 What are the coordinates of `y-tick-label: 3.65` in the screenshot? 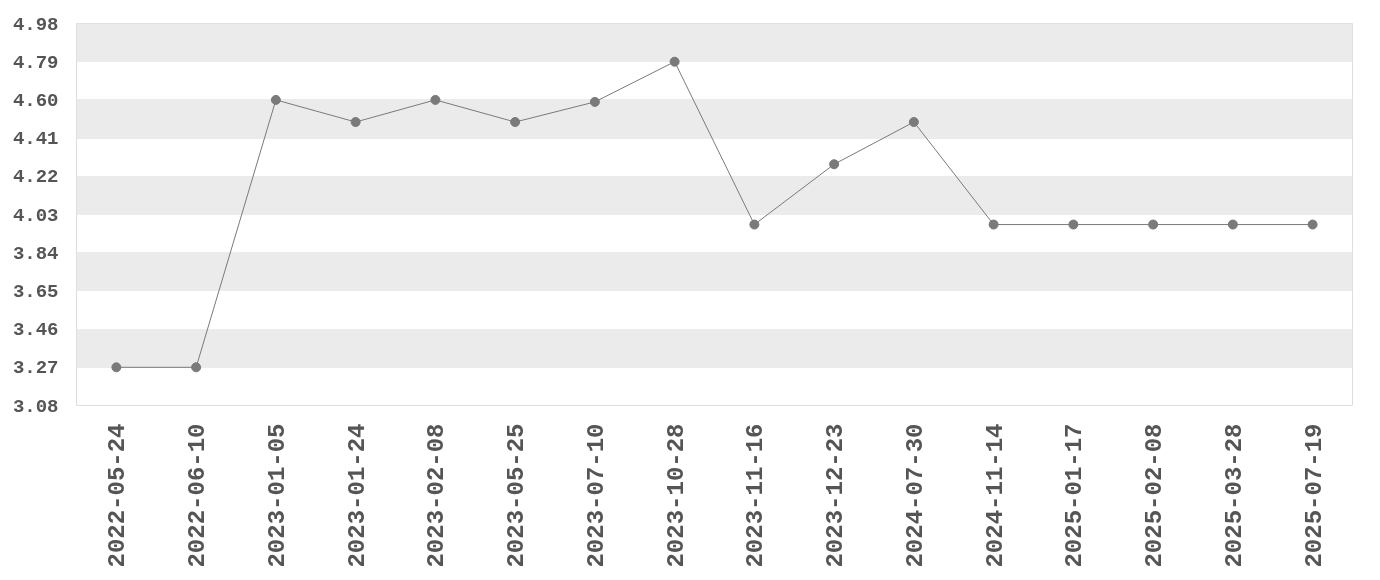 It's located at (35, 291).